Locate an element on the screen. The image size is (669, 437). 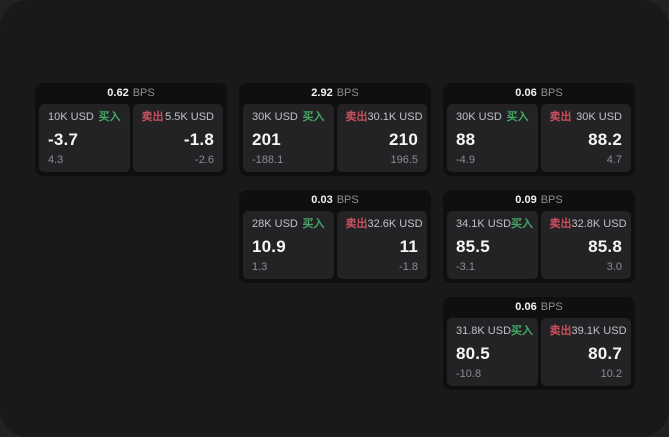
sell-top-row: 卖出 32.8K USD is located at coordinates (588, 224).